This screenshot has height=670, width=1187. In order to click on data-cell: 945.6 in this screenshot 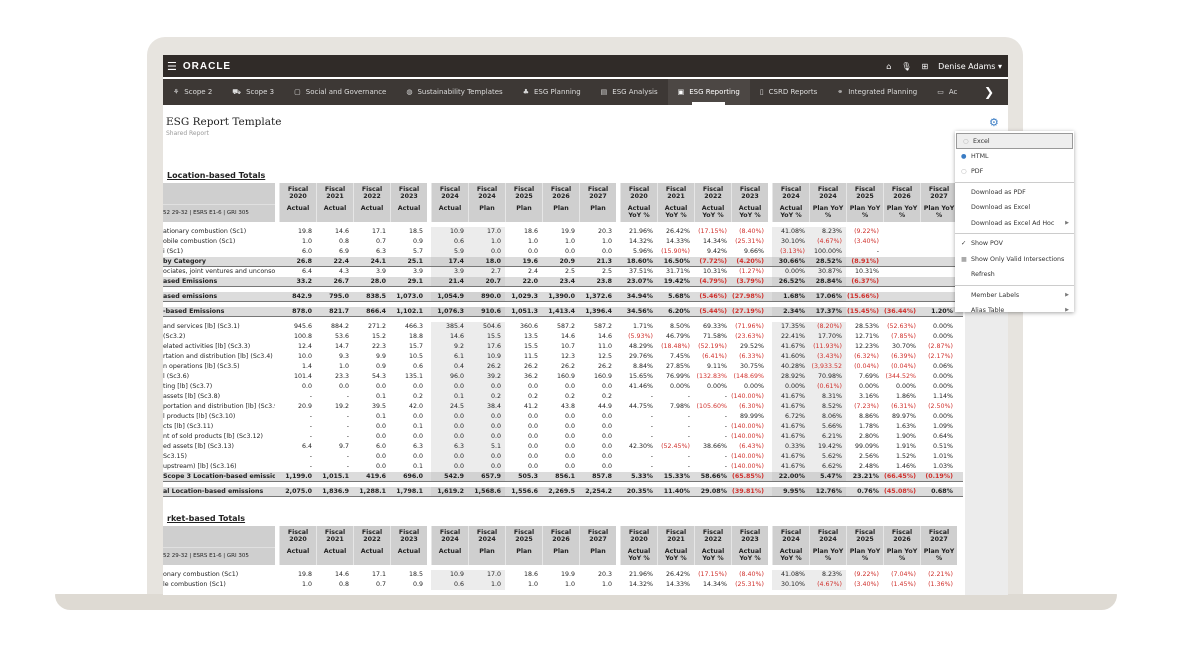, I will do `click(302, 326)`.